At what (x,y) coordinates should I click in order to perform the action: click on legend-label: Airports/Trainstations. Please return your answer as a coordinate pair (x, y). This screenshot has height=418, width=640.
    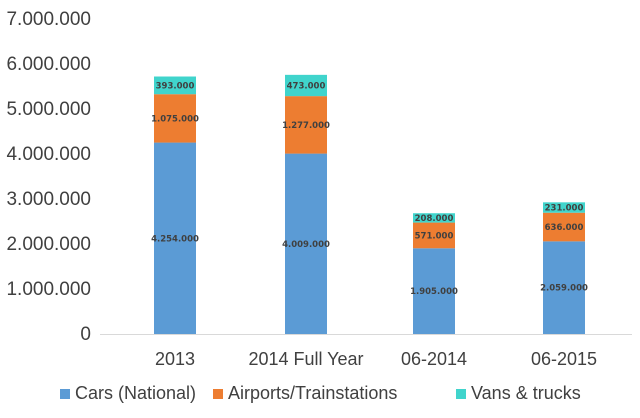
    Looking at the image, I should click on (312, 393).